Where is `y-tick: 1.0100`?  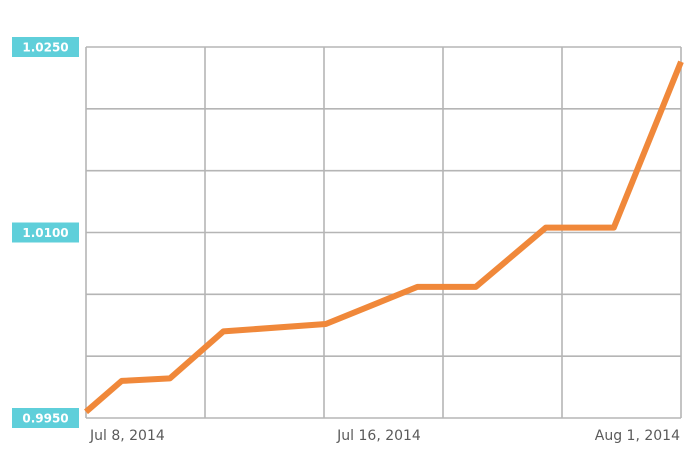 y-tick: 1.0100 is located at coordinates (45, 232).